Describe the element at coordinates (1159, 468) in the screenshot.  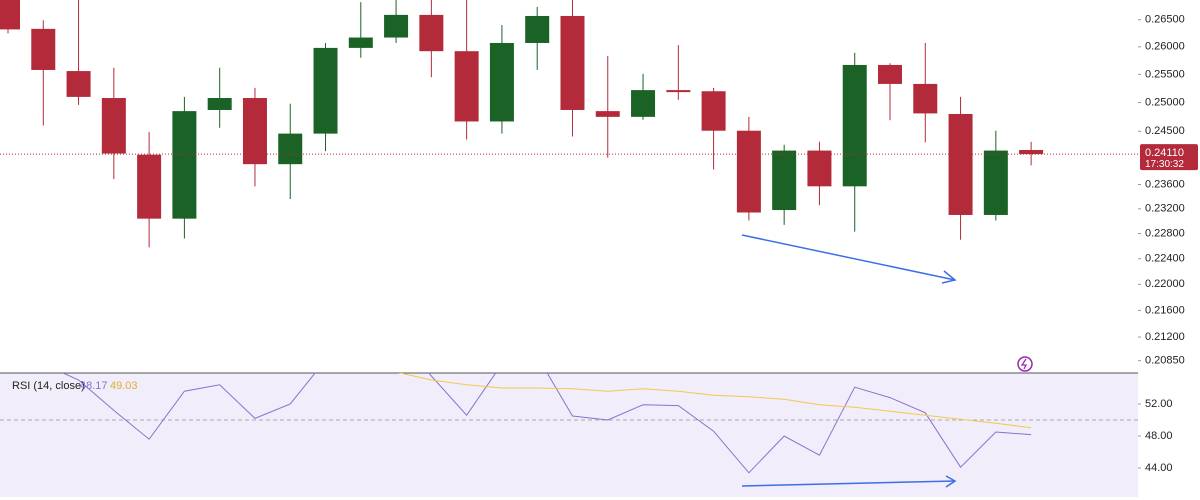
I see `y-tick-label: 44.00` at that location.